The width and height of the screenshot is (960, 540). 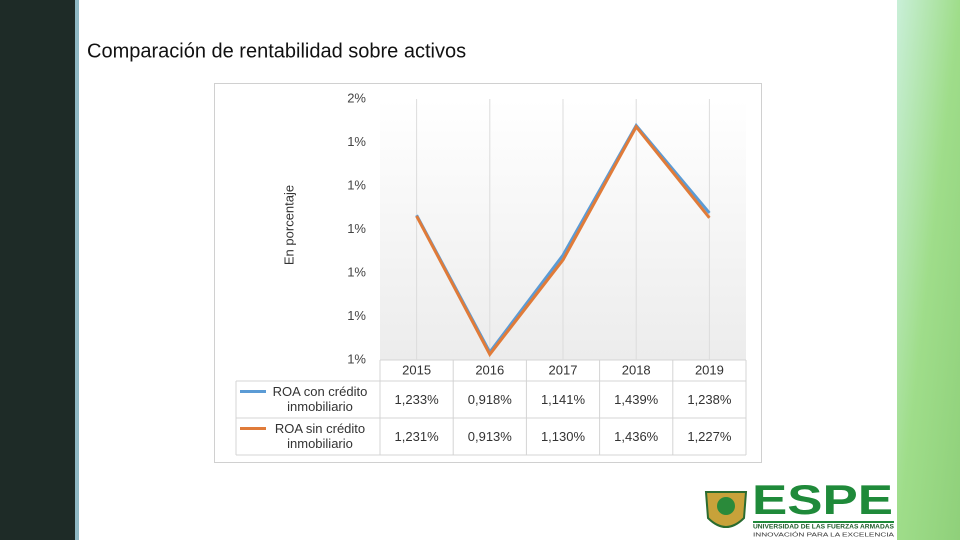 I want to click on legend-label: ROA con crédito inmobiliario, so click(x=320, y=398).